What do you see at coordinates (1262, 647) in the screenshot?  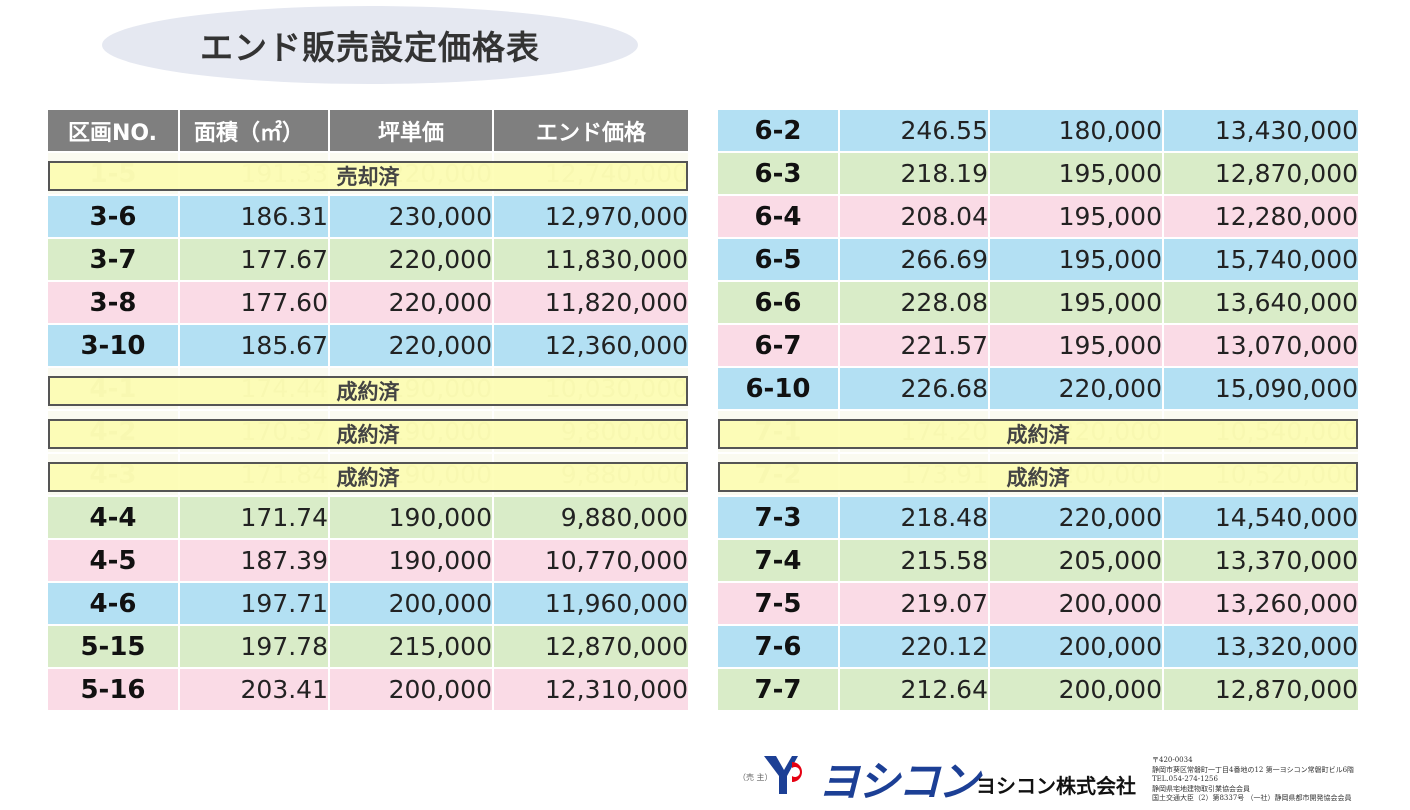 I see `price-cell: 13,320,000` at bounding box center [1262, 647].